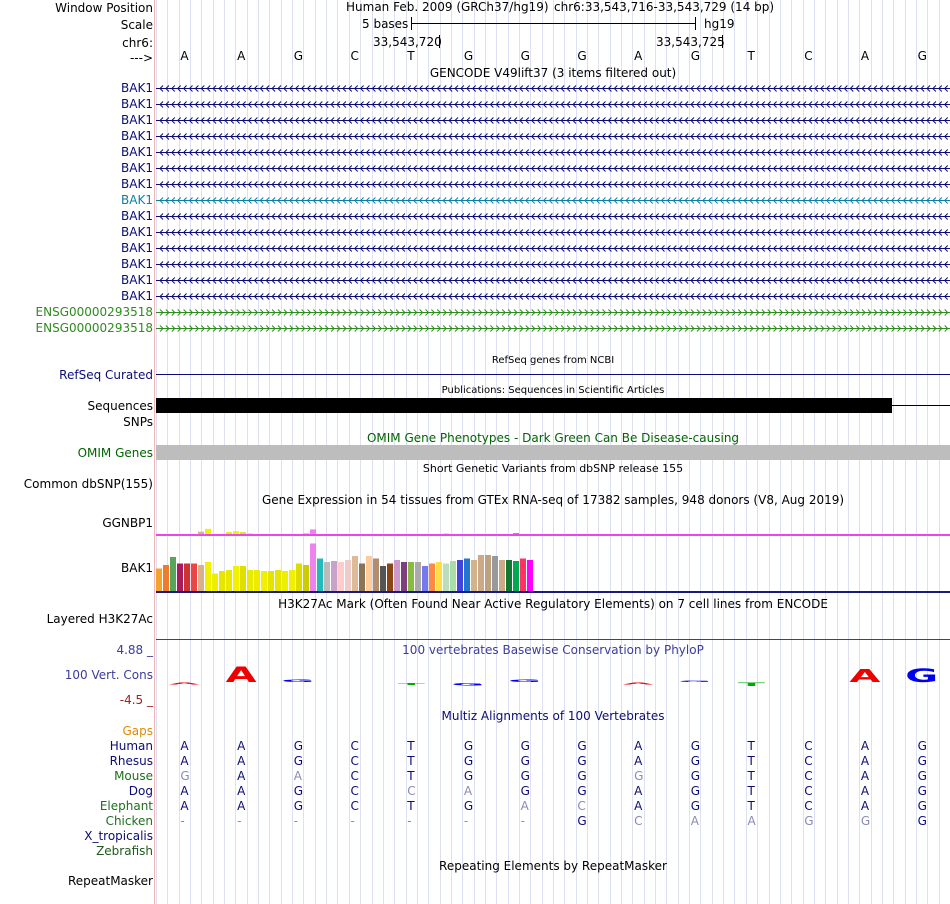  Describe the element at coordinates (140, 791) in the screenshot. I see `multiz-species-label: Dog` at that location.